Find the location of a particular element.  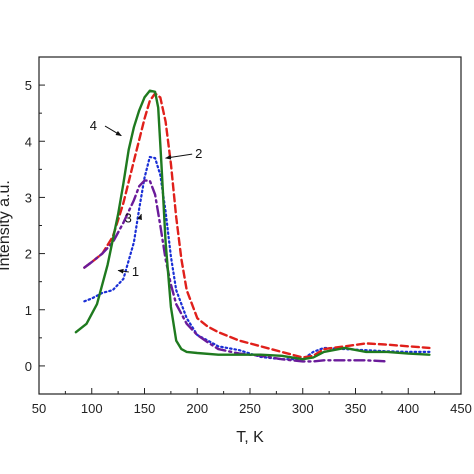

y-tick-label: 3 is located at coordinates (28, 197).